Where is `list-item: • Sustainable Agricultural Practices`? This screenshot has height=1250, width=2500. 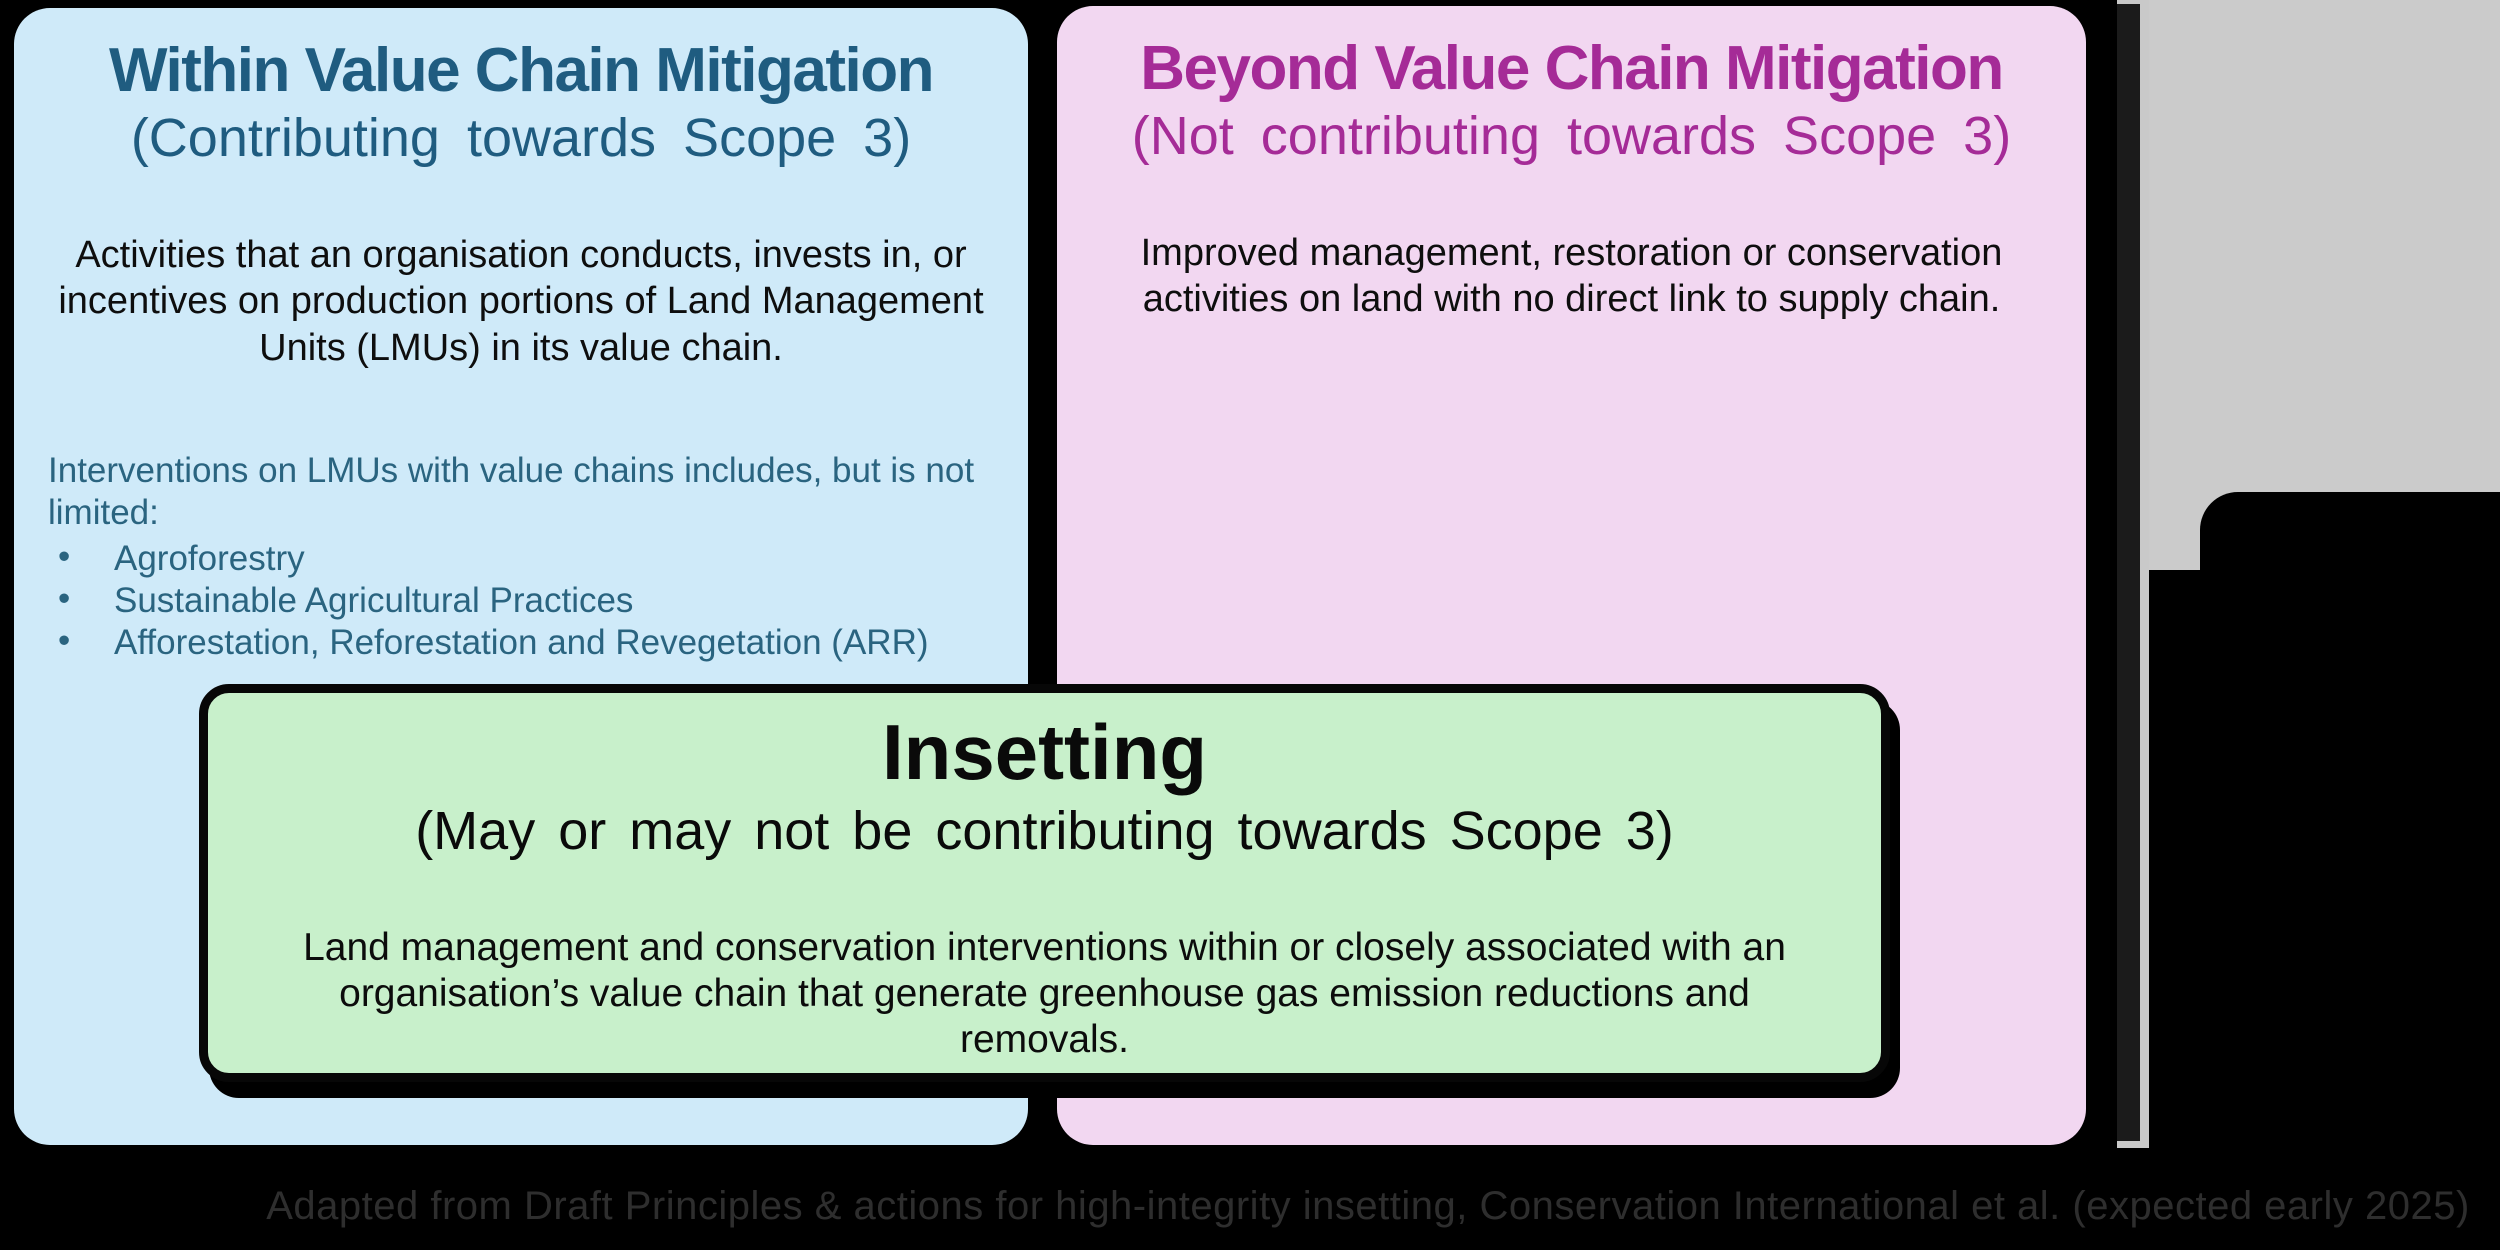
list-item: • Sustainable Agricultural Practices is located at coordinates (526, 600).